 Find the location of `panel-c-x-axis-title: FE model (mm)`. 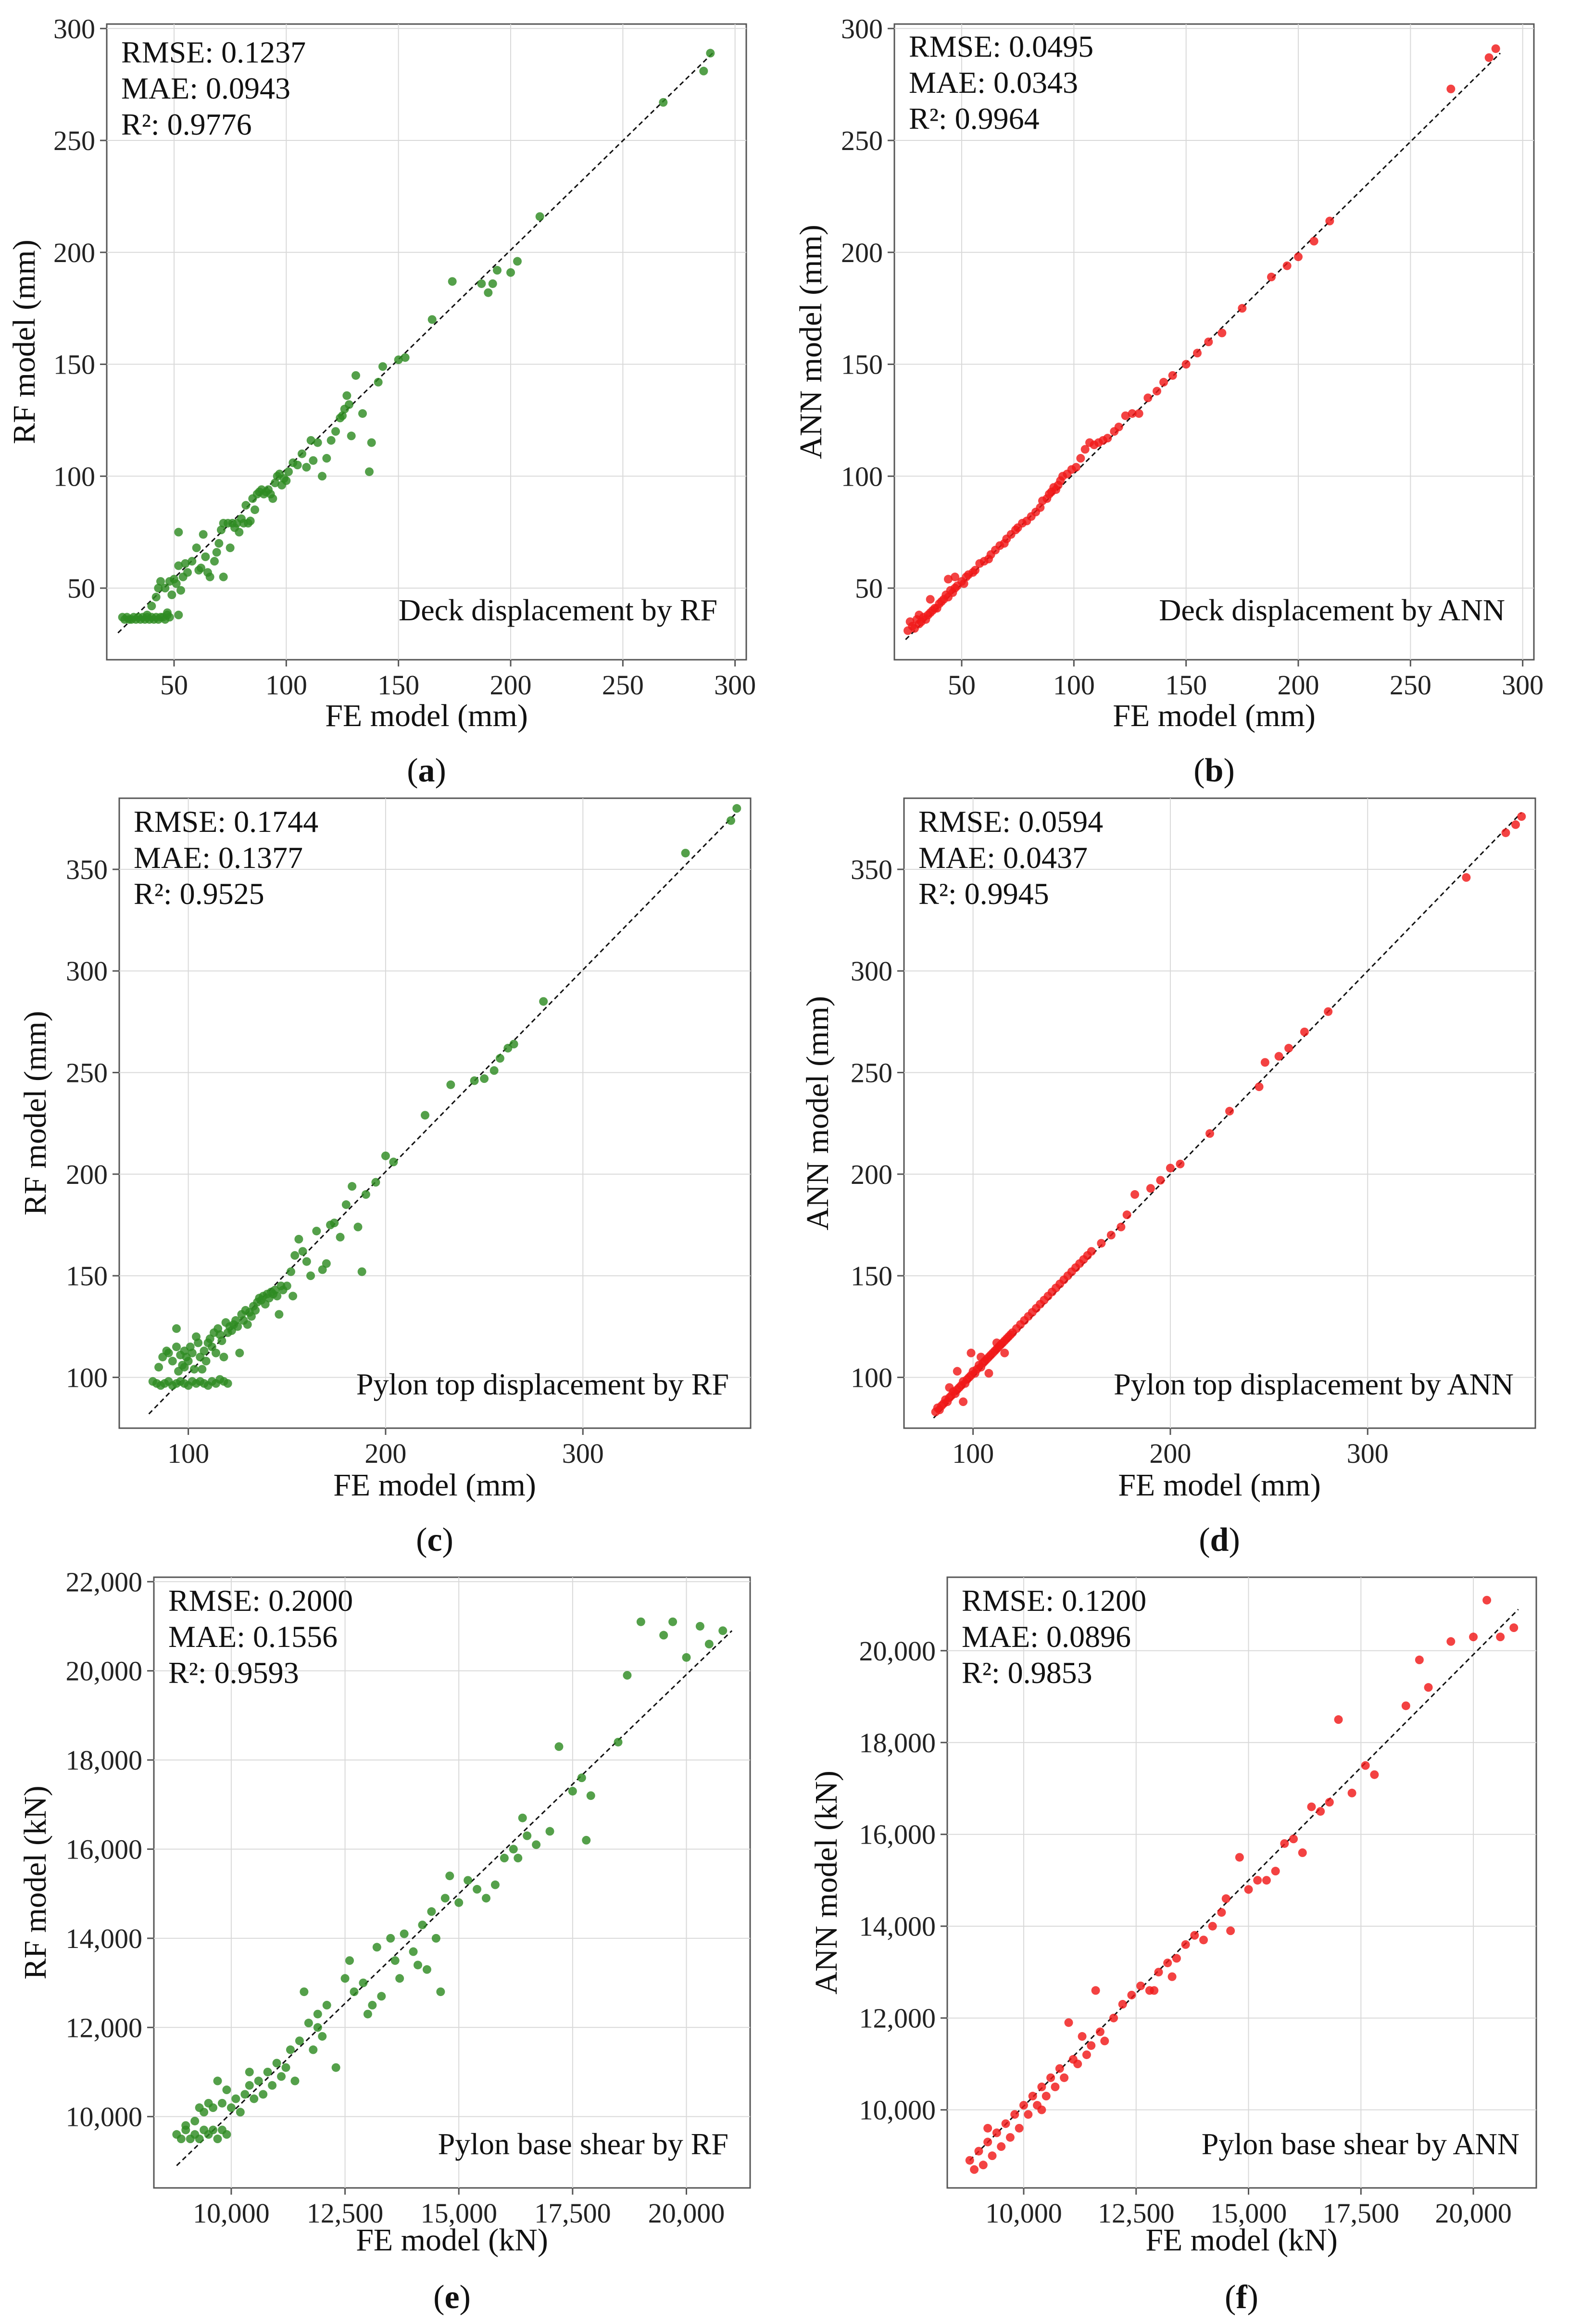

panel-c-x-axis-title: FE model (mm) is located at coordinates (434, 1485).